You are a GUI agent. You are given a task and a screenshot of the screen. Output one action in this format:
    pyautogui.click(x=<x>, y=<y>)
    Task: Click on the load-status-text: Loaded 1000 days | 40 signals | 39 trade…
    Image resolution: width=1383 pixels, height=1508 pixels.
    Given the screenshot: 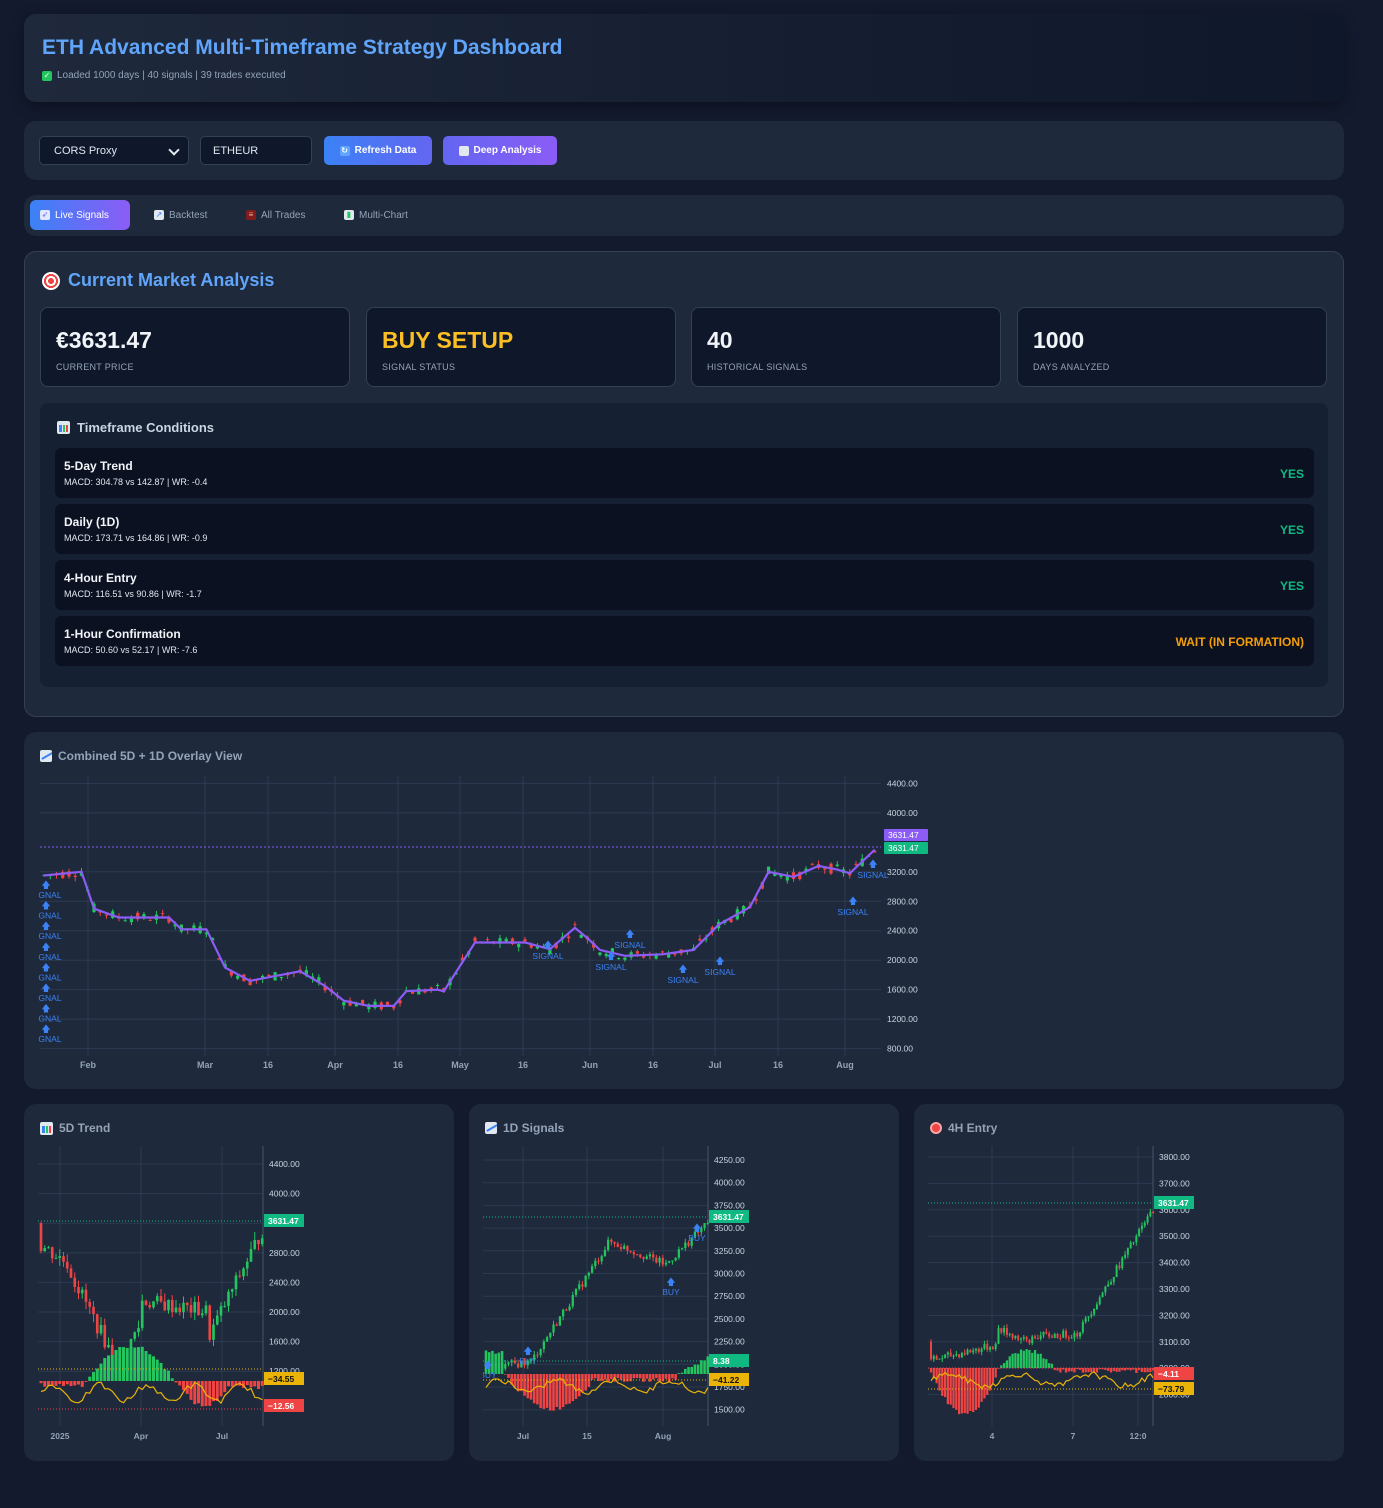 What is the action you would take?
    pyautogui.click(x=171, y=75)
    